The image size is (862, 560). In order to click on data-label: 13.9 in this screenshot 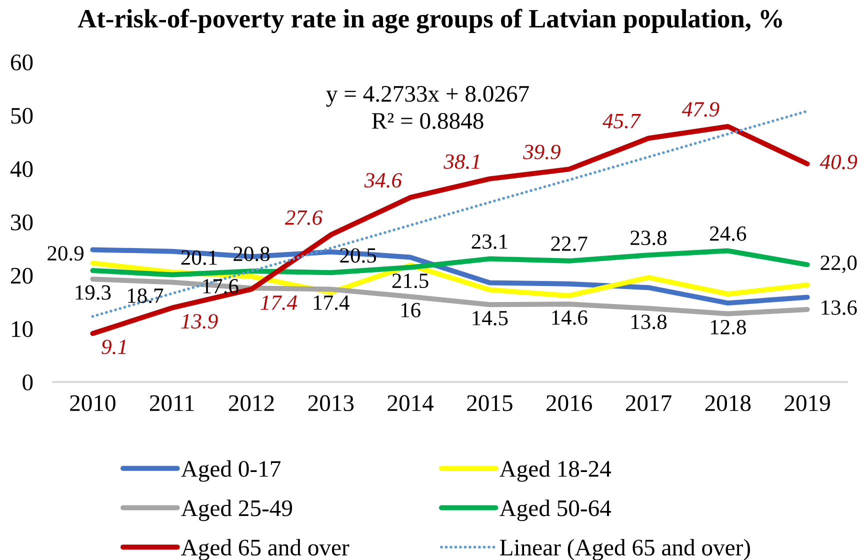, I will do `click(199, 321)`.